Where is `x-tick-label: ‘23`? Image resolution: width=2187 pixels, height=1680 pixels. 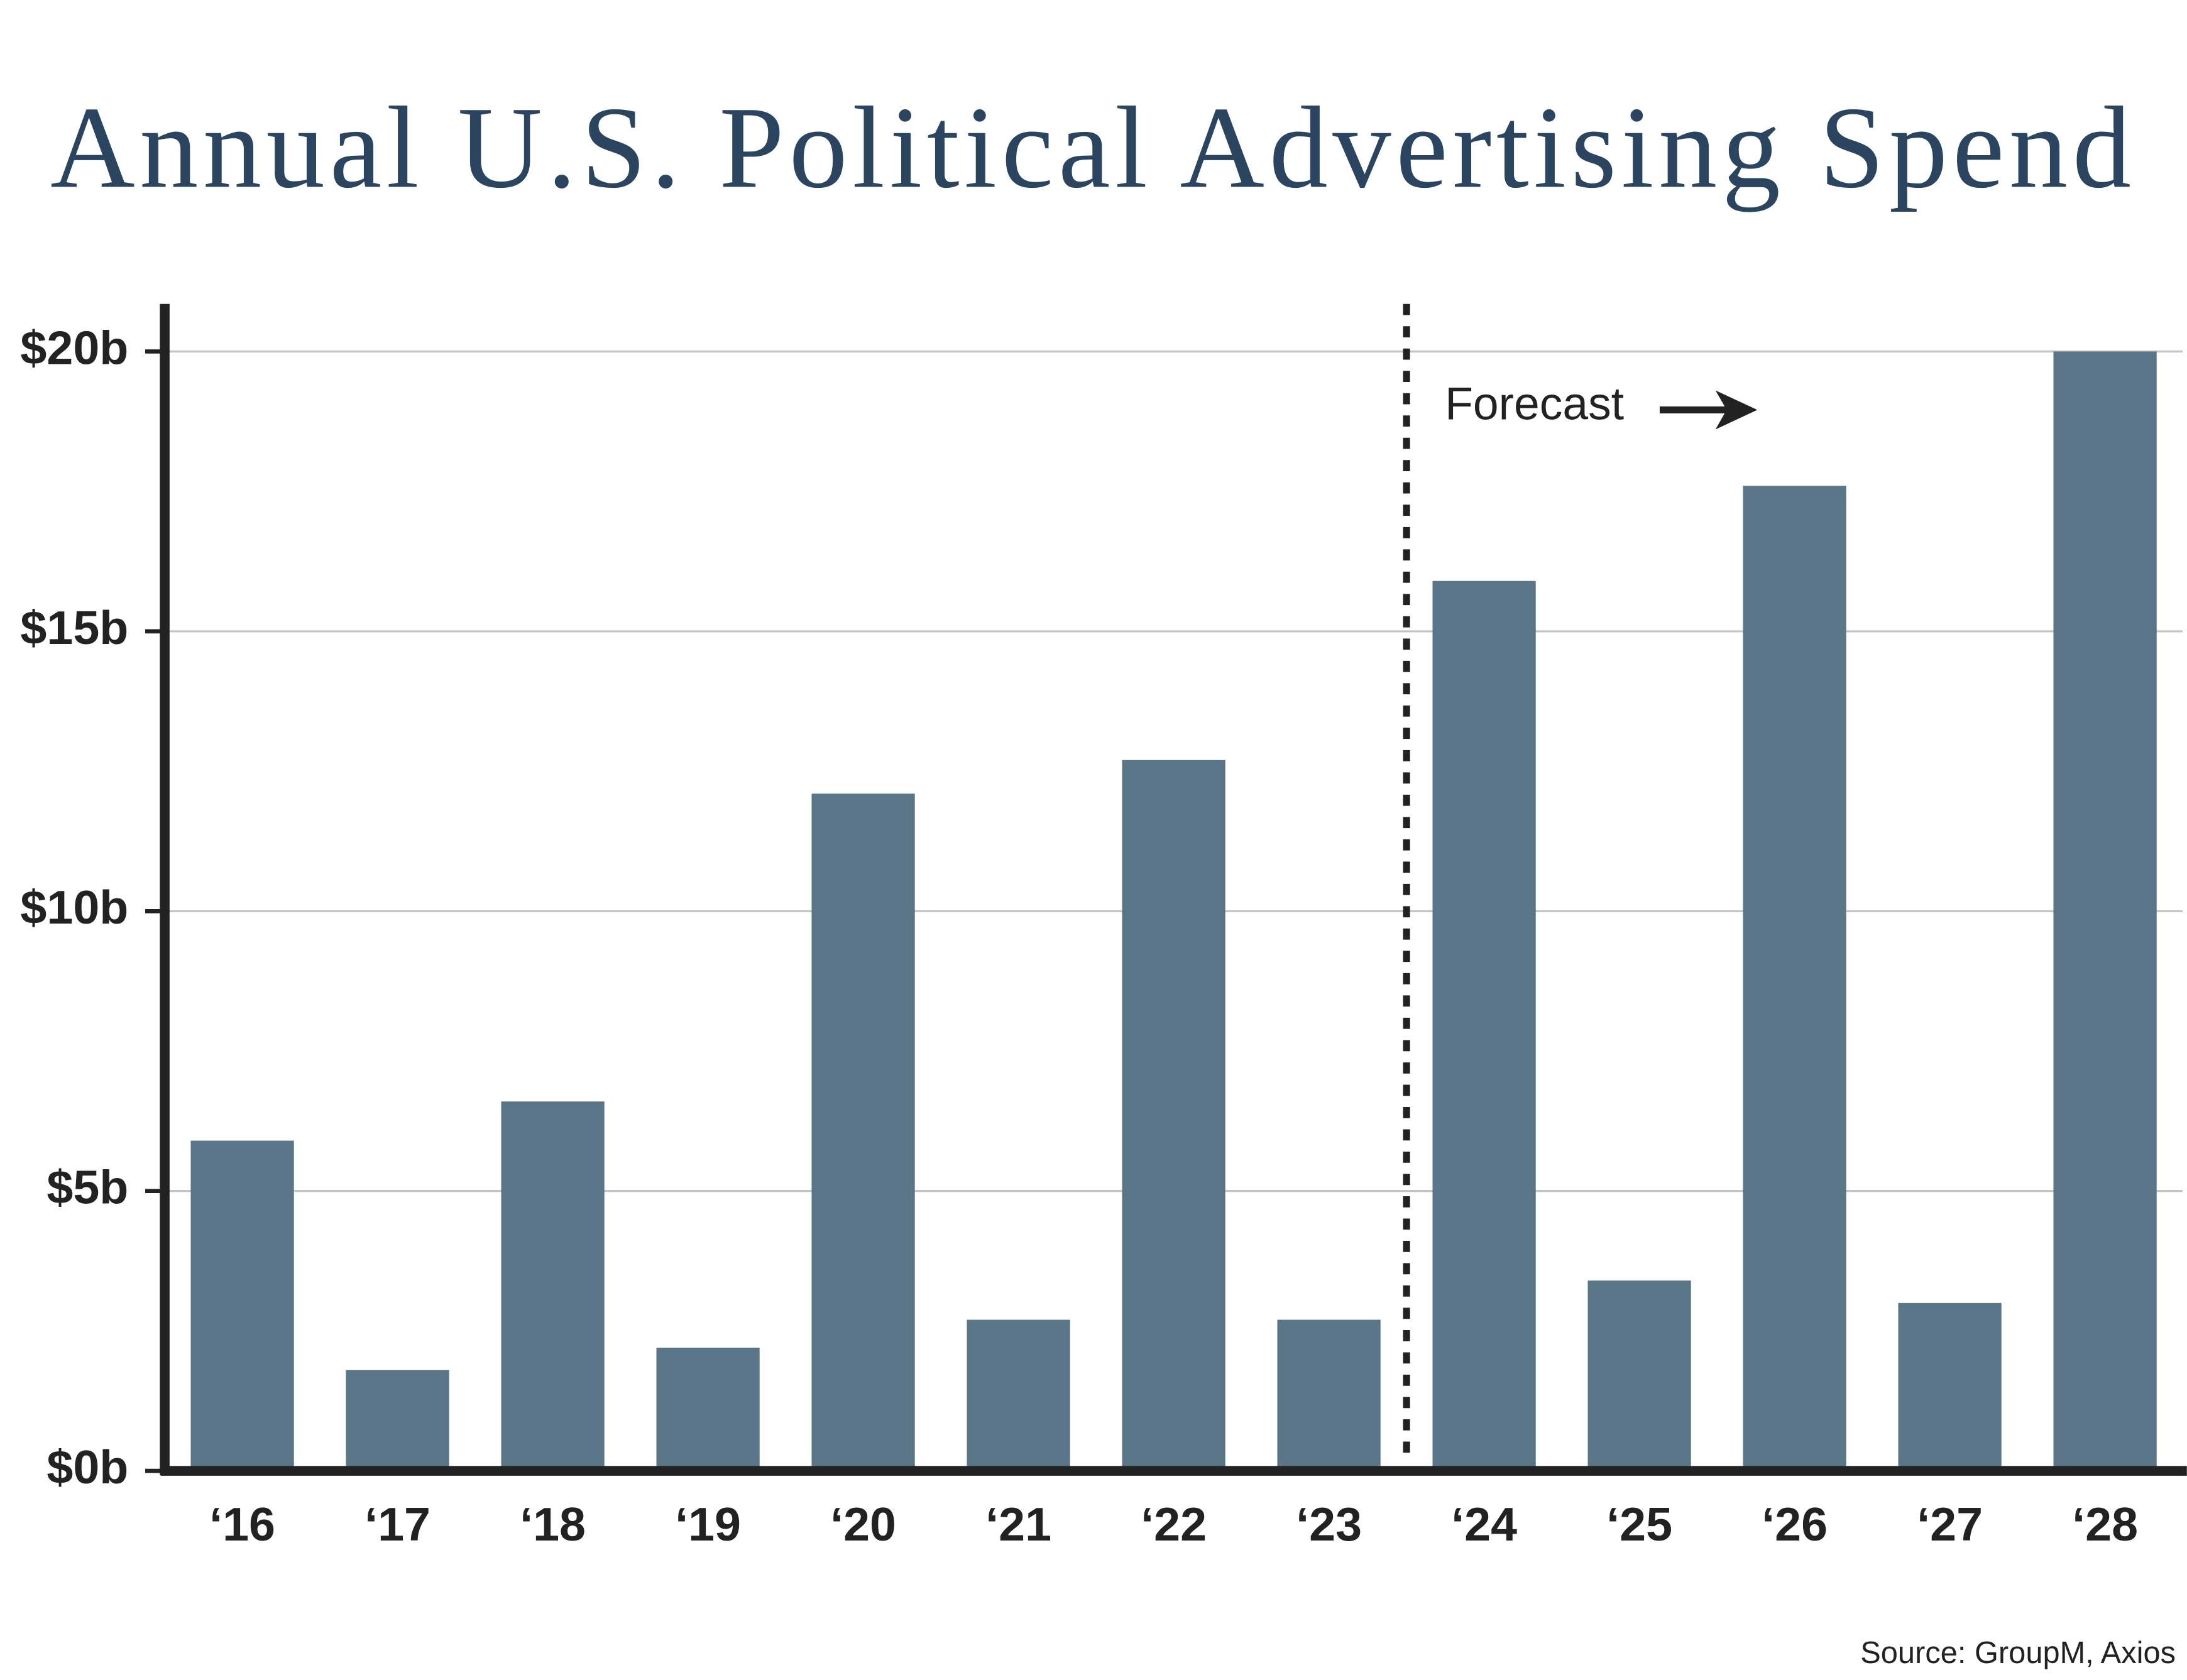
x-tick-label: ‘23 is located at coordinates (1329, 1524).